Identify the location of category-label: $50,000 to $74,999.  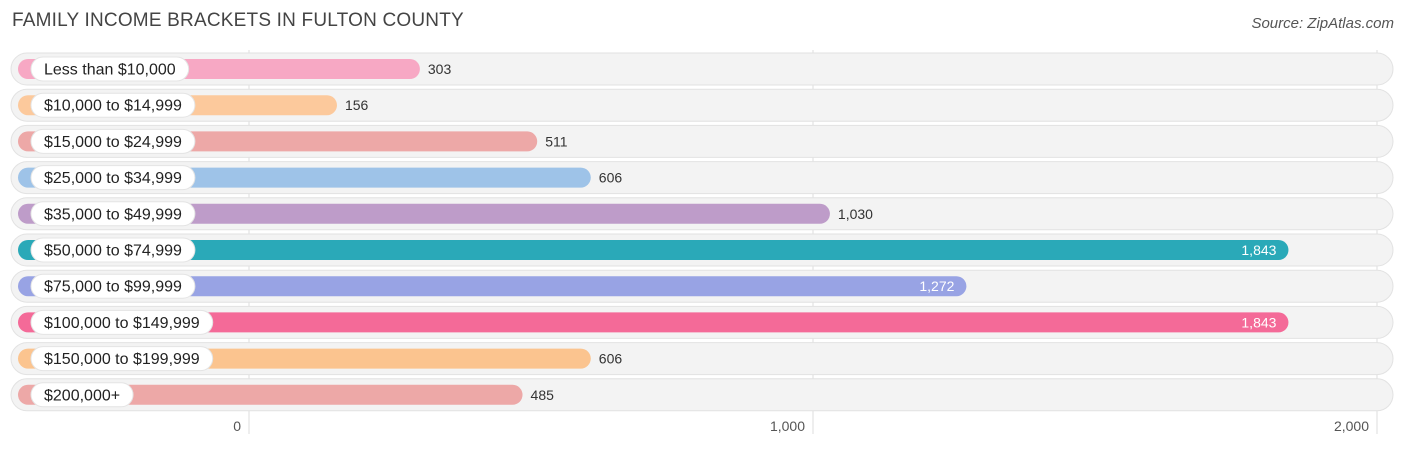
(113, 251).